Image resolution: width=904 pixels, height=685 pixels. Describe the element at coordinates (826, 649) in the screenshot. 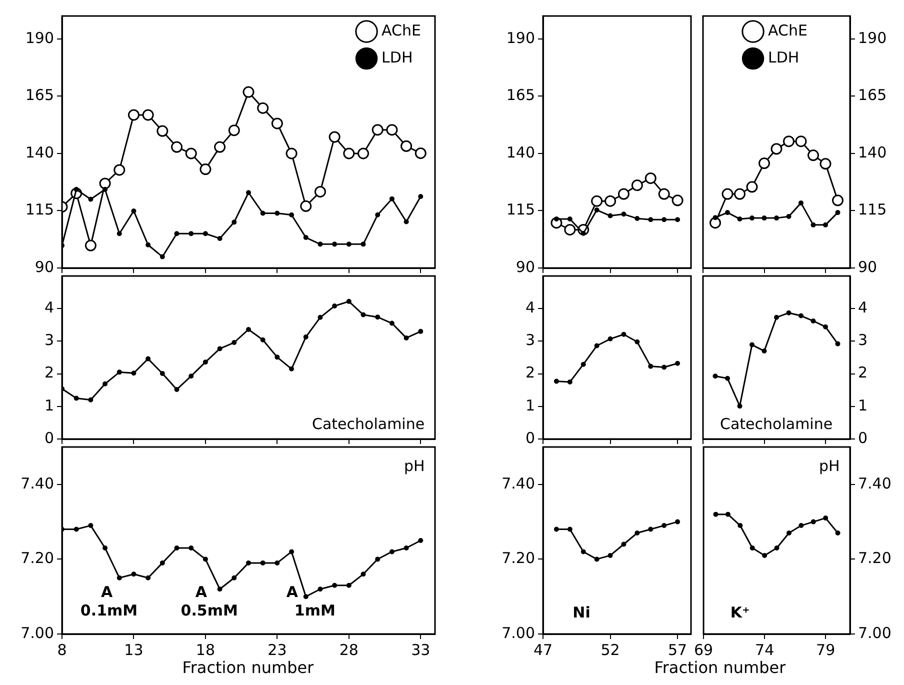

I see `x-tick-label: 79` at that location.